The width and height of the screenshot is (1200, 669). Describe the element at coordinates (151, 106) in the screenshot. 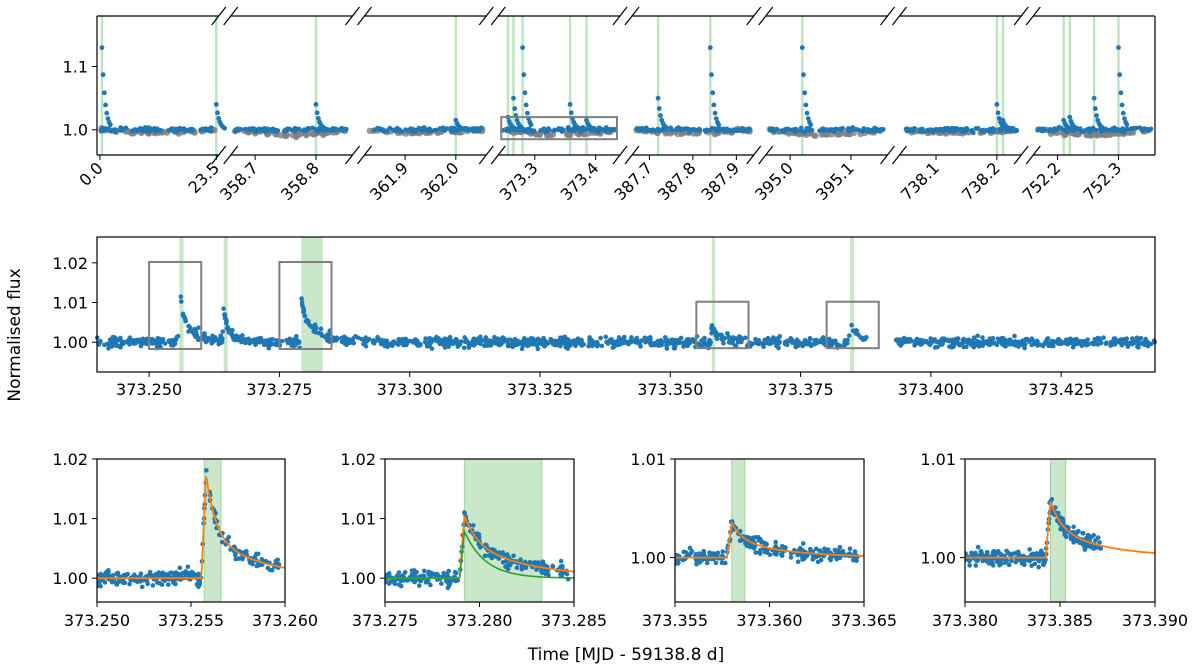

I see `top-segment-0: 0.0 23.5` at that location.